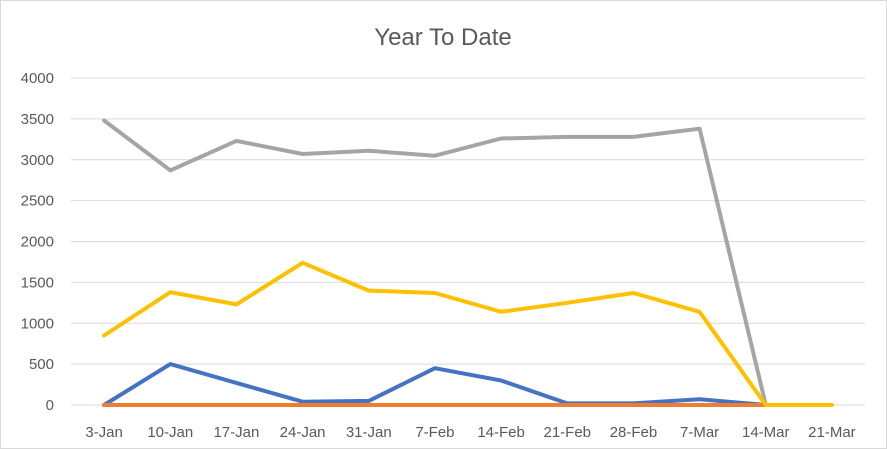  What do you see at coordinates (37, 323) in the screenshot?
I see `y-tick-label: 1000` at bounding box center [37, 323].